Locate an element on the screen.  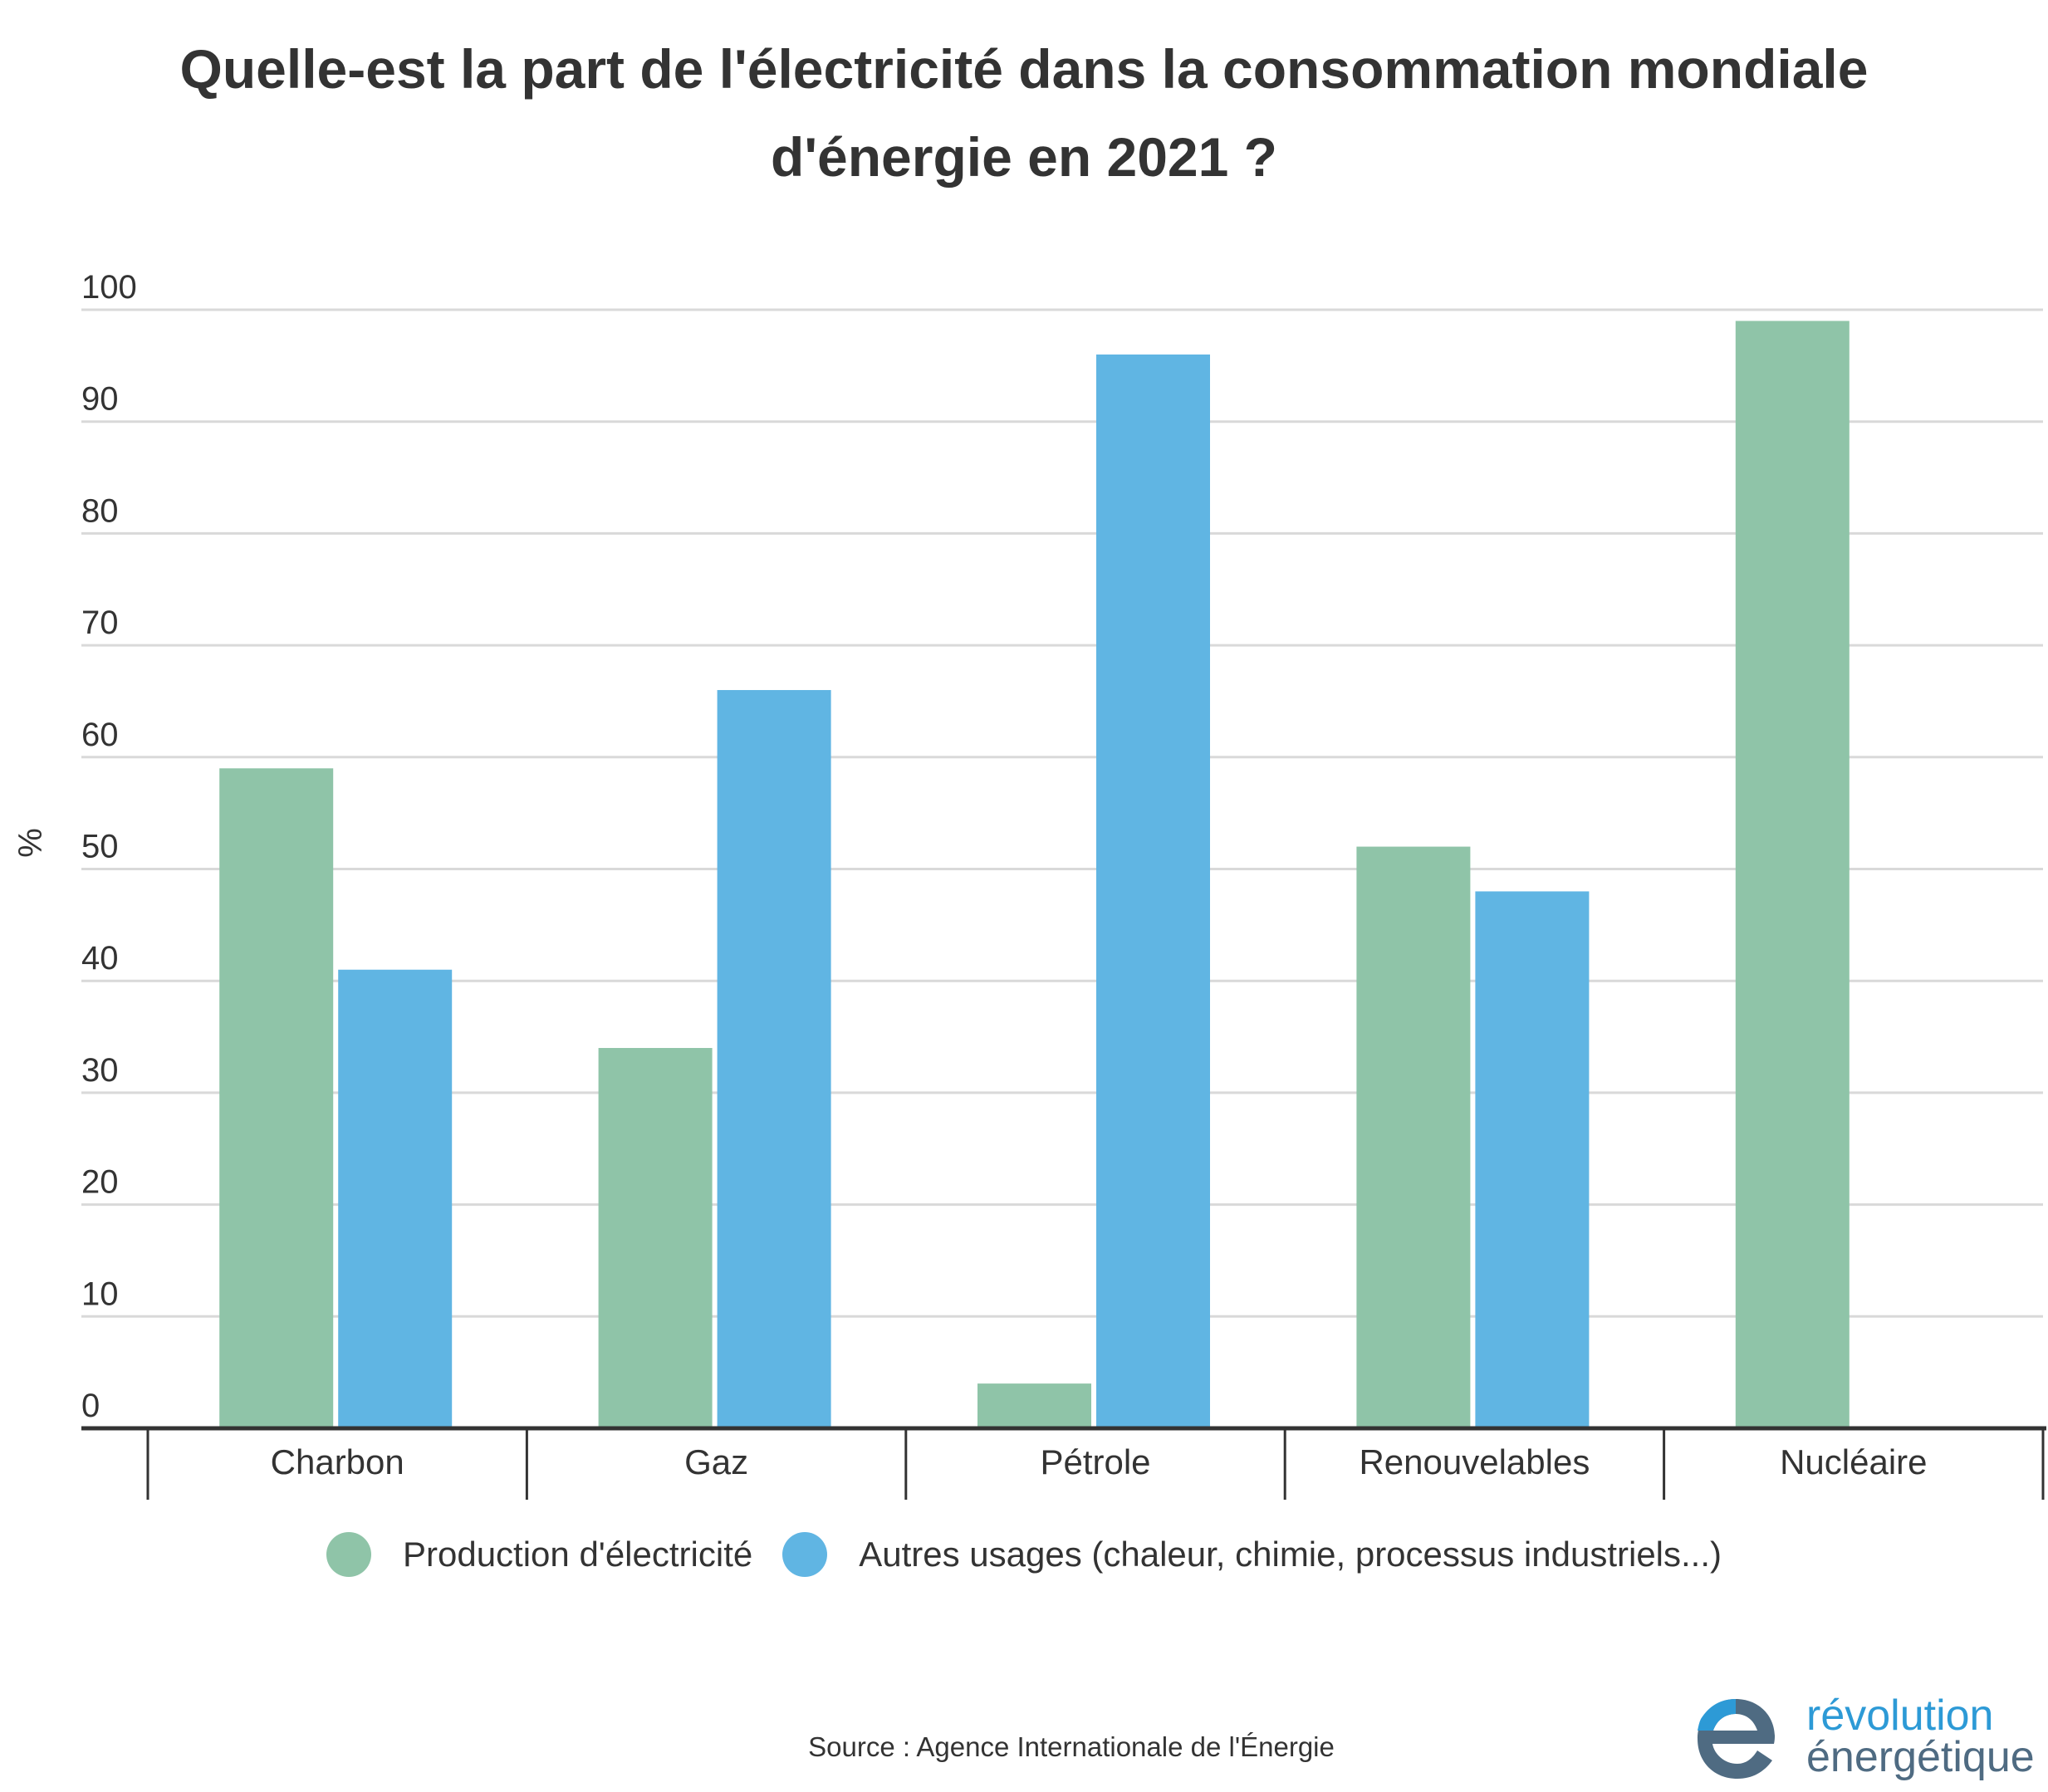
y-tick-label-100: 100 is located at coordinates (109, 287).